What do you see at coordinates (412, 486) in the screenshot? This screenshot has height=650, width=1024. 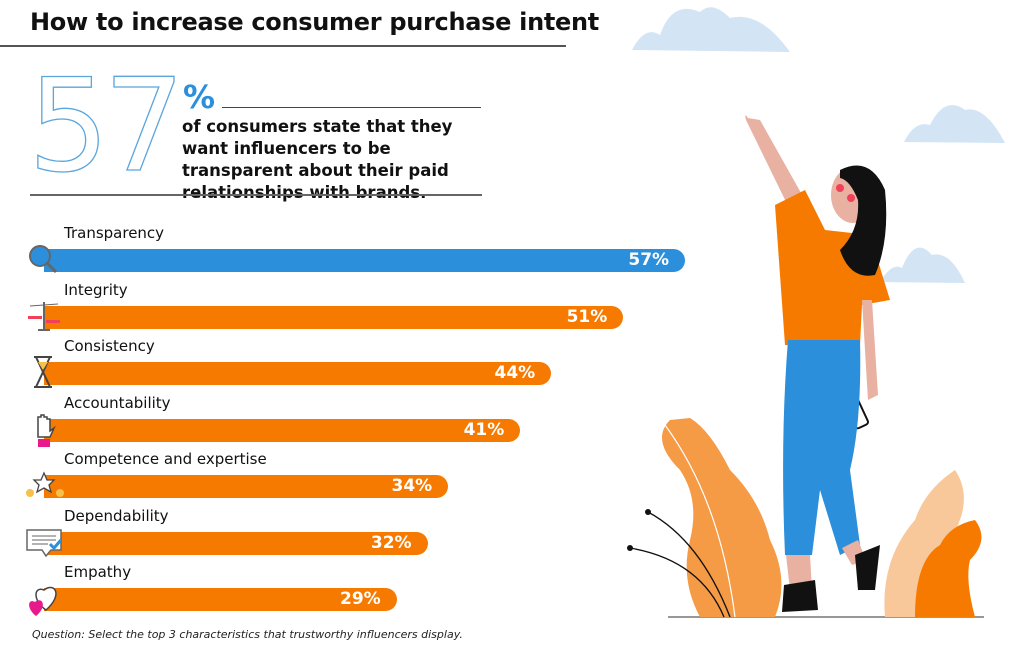 I see `value-label: 34%` at bounding box center [412, 486].